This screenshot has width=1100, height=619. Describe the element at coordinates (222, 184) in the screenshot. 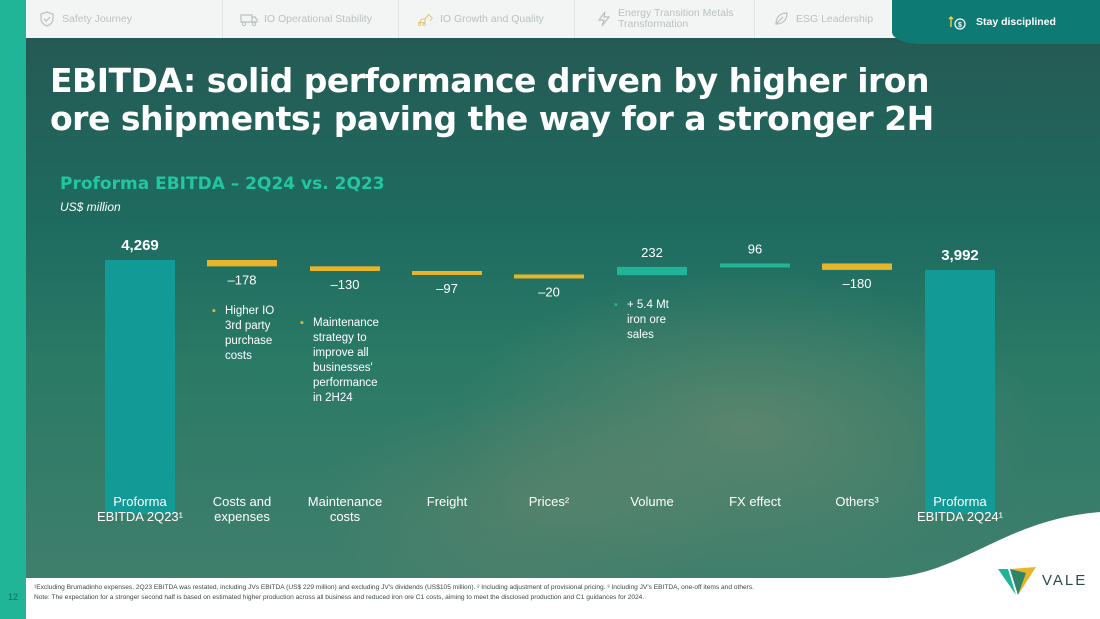

I see `chart-title: Proforma EBITDA – 2Q24 vs. 2Q23` at that location.